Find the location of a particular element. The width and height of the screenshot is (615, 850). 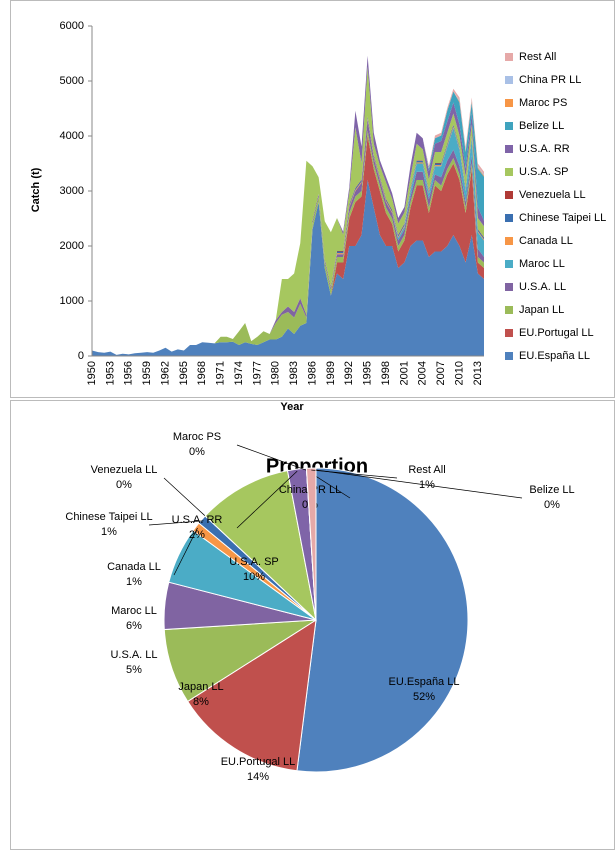

x-tick-label: 1959 is located at coordinates (147, 373).